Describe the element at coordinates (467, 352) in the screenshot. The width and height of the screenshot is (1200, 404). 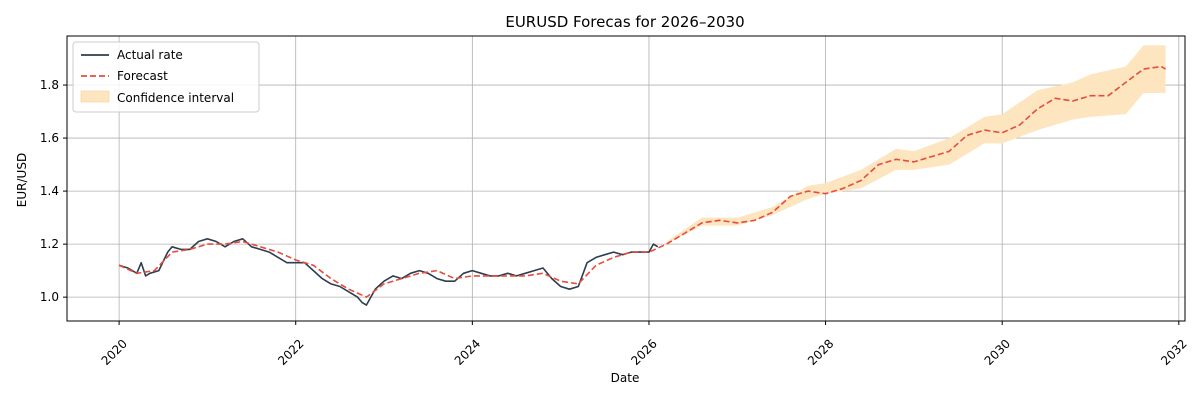
I see `x-tick-label: 2024` at that location.